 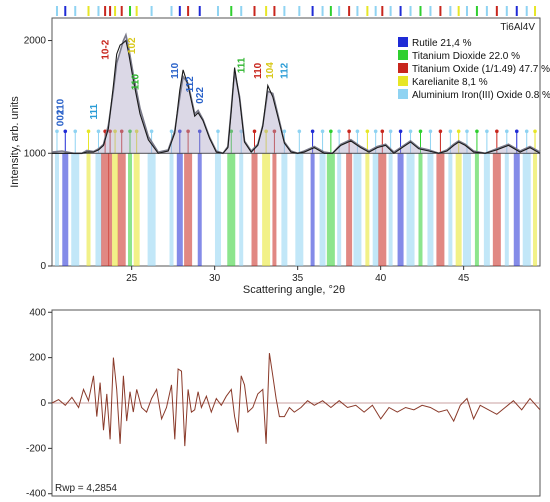 What do you see at coordinates (37, 358) in the screenshot?
I see `bottom-y-tick-label: 200` at bounding box center [37, 358].